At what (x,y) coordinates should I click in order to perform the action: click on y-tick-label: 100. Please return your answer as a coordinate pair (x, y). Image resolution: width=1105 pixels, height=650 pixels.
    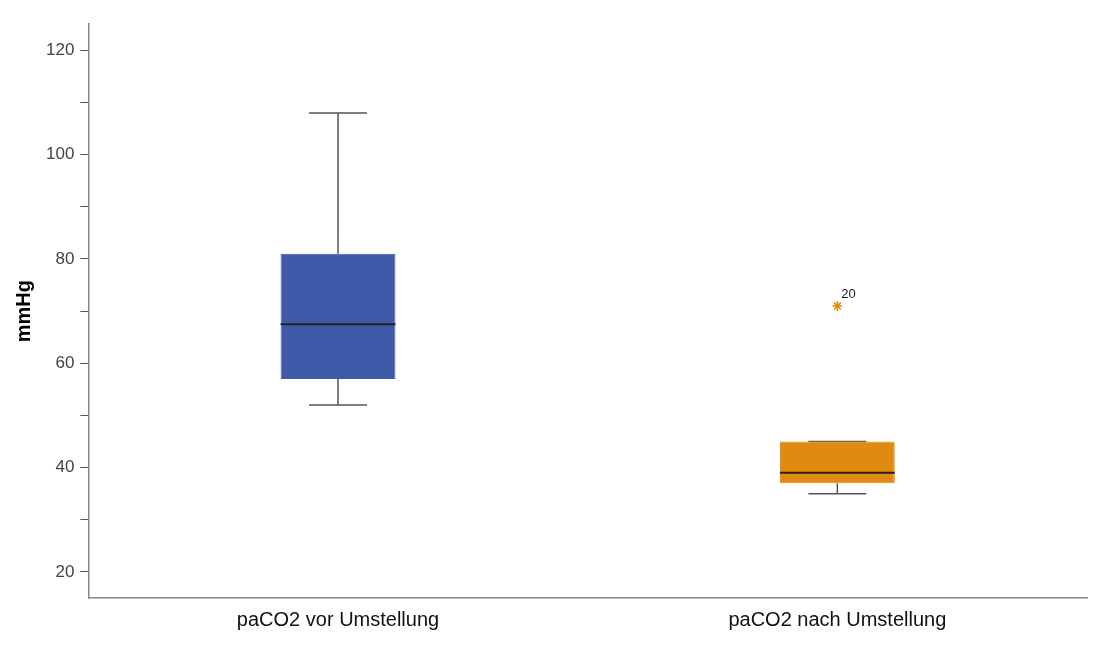
    Looking at the image, I should click on (60, 154).